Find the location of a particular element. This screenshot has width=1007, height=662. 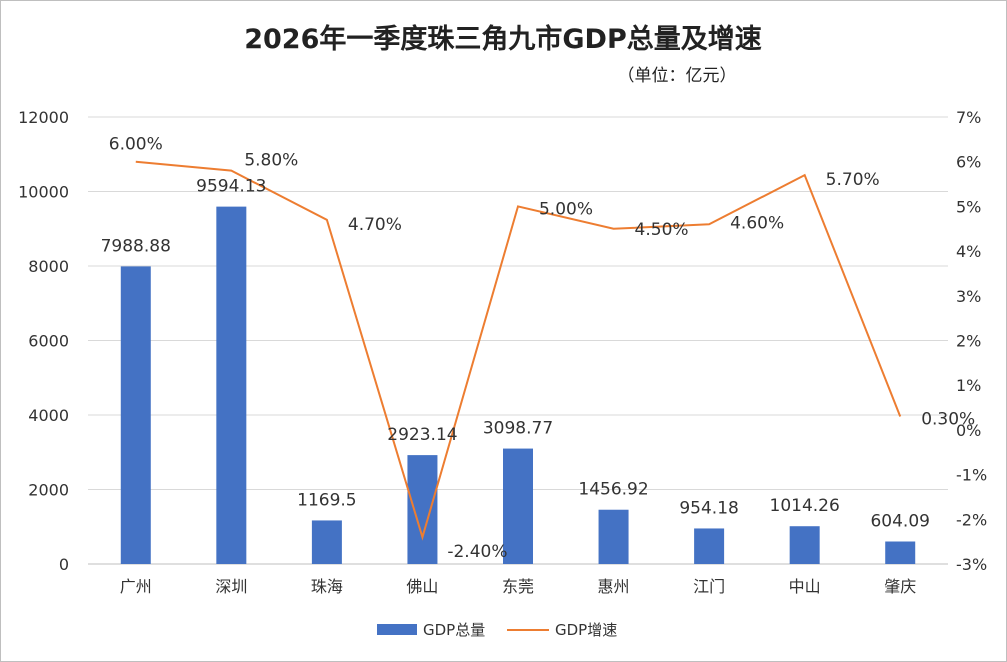

category-label: 肇庆 is located at coordinates (900, 586).